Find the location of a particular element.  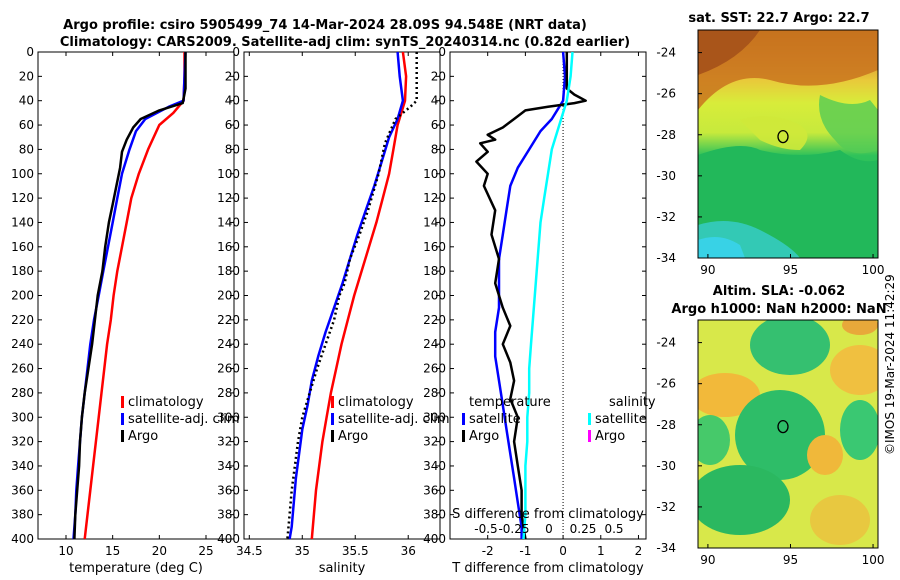

difference-ytick-label: 240 is located at coordinates (434, 344).